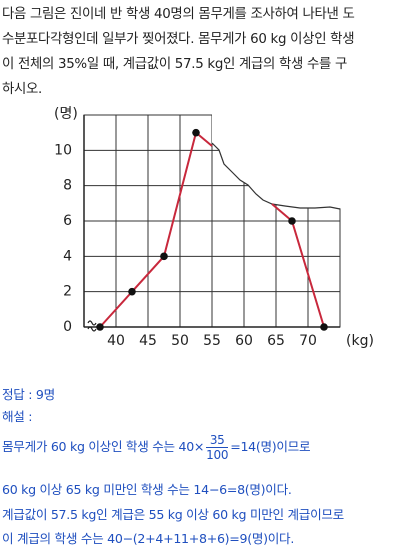 The height and width of the screenshot is (547, 400). What do you see at coordinates (217, 440) in the screenshot?
I see `numerator: 35` at bounding box center [217, 440].